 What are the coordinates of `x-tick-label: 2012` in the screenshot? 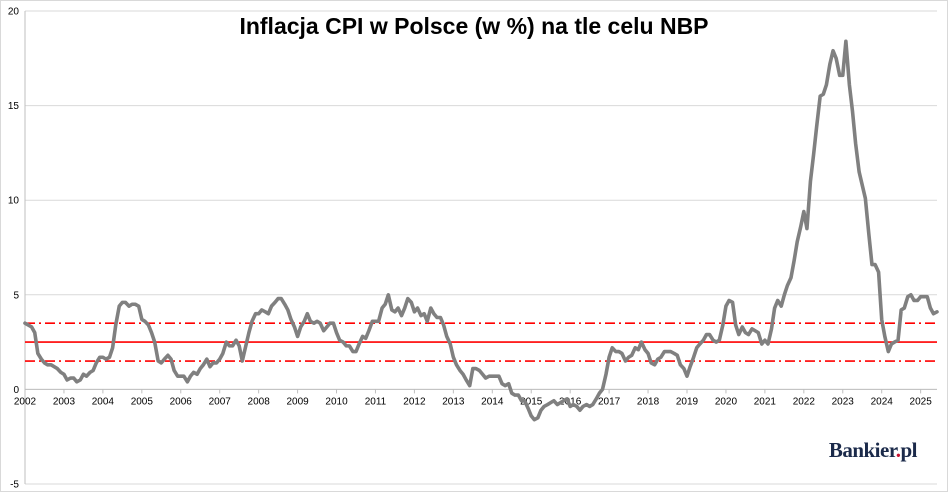 It's located at (414, 401).